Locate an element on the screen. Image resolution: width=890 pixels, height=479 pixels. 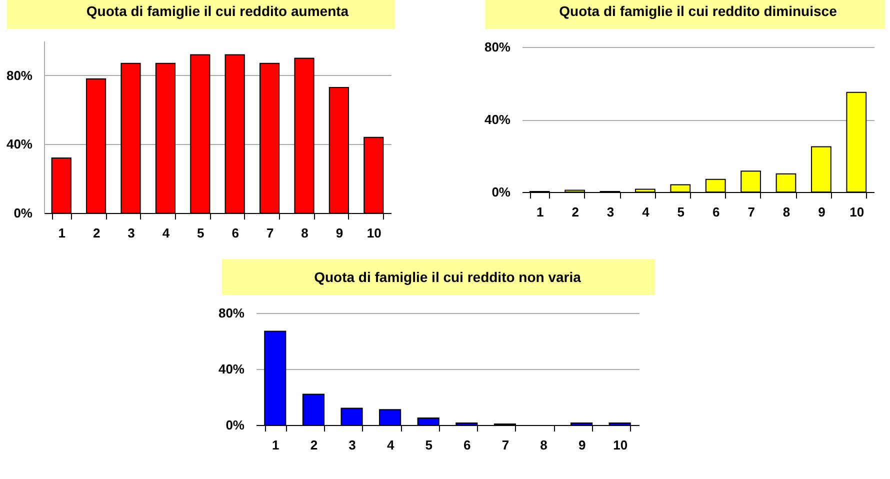
chart-title: Quota di famiglie il cui reddito non varia is located at coordinates (448, 277).